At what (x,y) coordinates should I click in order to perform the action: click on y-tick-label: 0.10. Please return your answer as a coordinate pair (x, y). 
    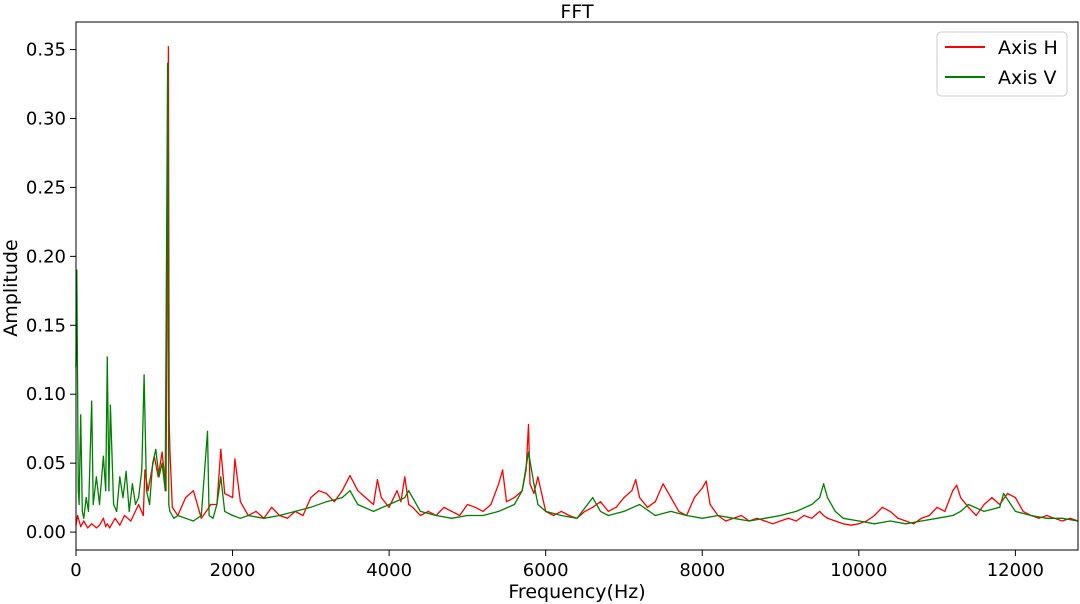
    Looking at the image, I should click on (46, 394).